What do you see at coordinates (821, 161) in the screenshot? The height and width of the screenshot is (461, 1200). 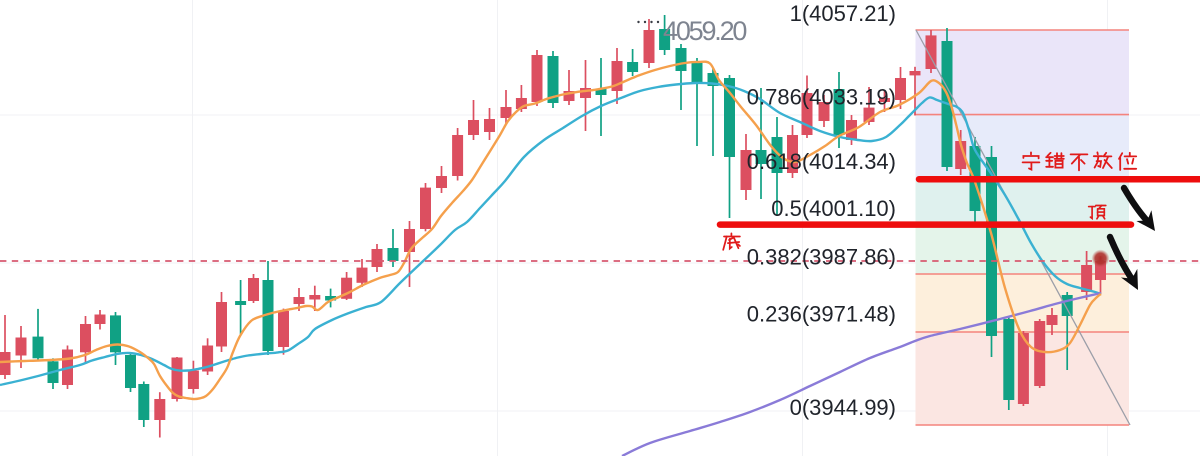 I see `svg-text: 0.618(4014.34)` at bounding box center [821, 161].